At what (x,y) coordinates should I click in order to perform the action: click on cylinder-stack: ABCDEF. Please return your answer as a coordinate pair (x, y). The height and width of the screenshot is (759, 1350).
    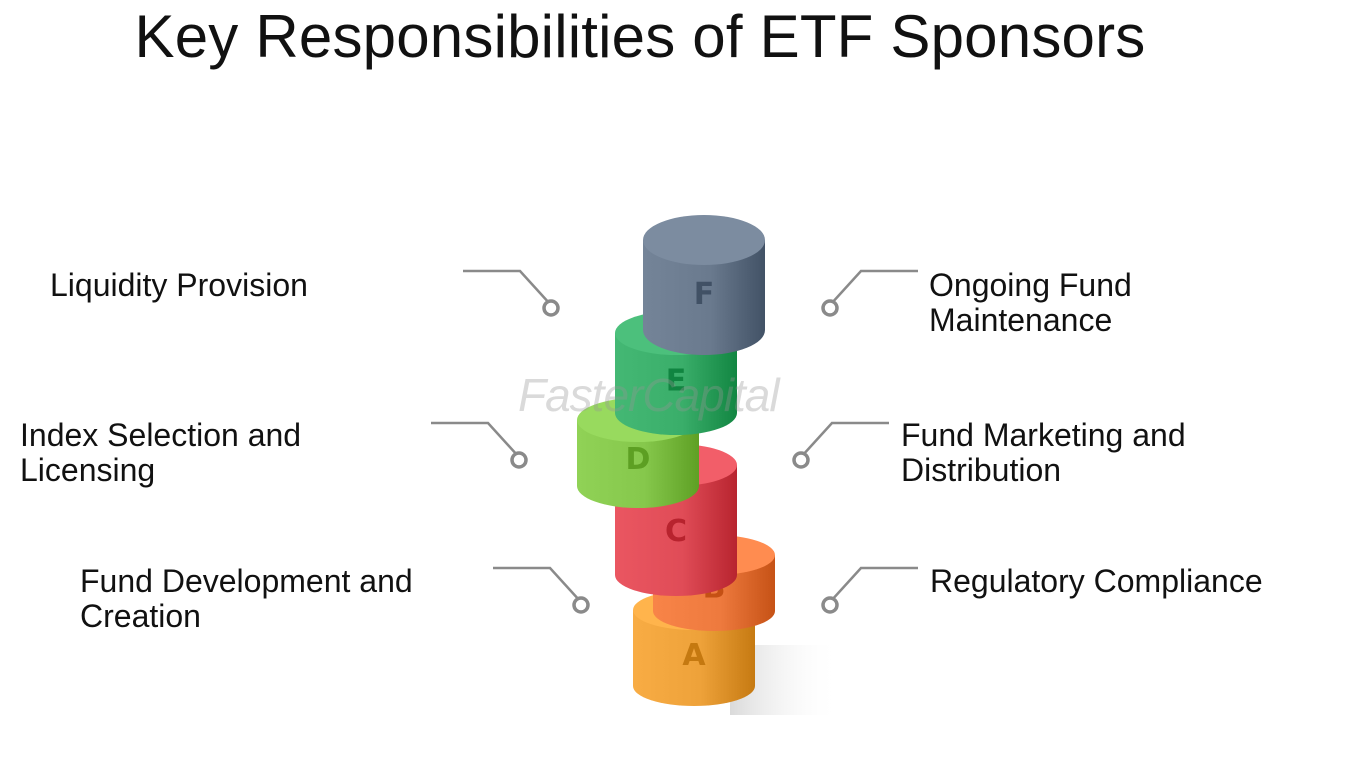
    Looking at the image, I should click on (676, 460).